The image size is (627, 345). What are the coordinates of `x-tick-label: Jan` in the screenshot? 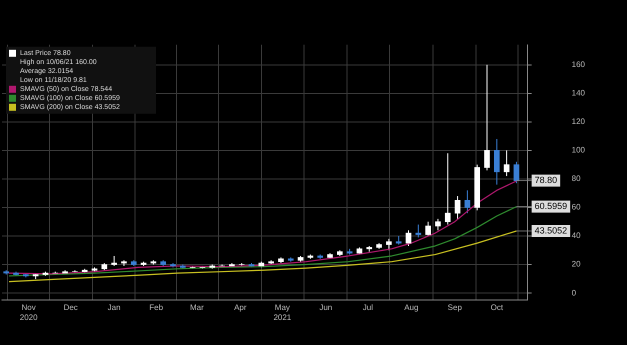 It's located at (114, 307).